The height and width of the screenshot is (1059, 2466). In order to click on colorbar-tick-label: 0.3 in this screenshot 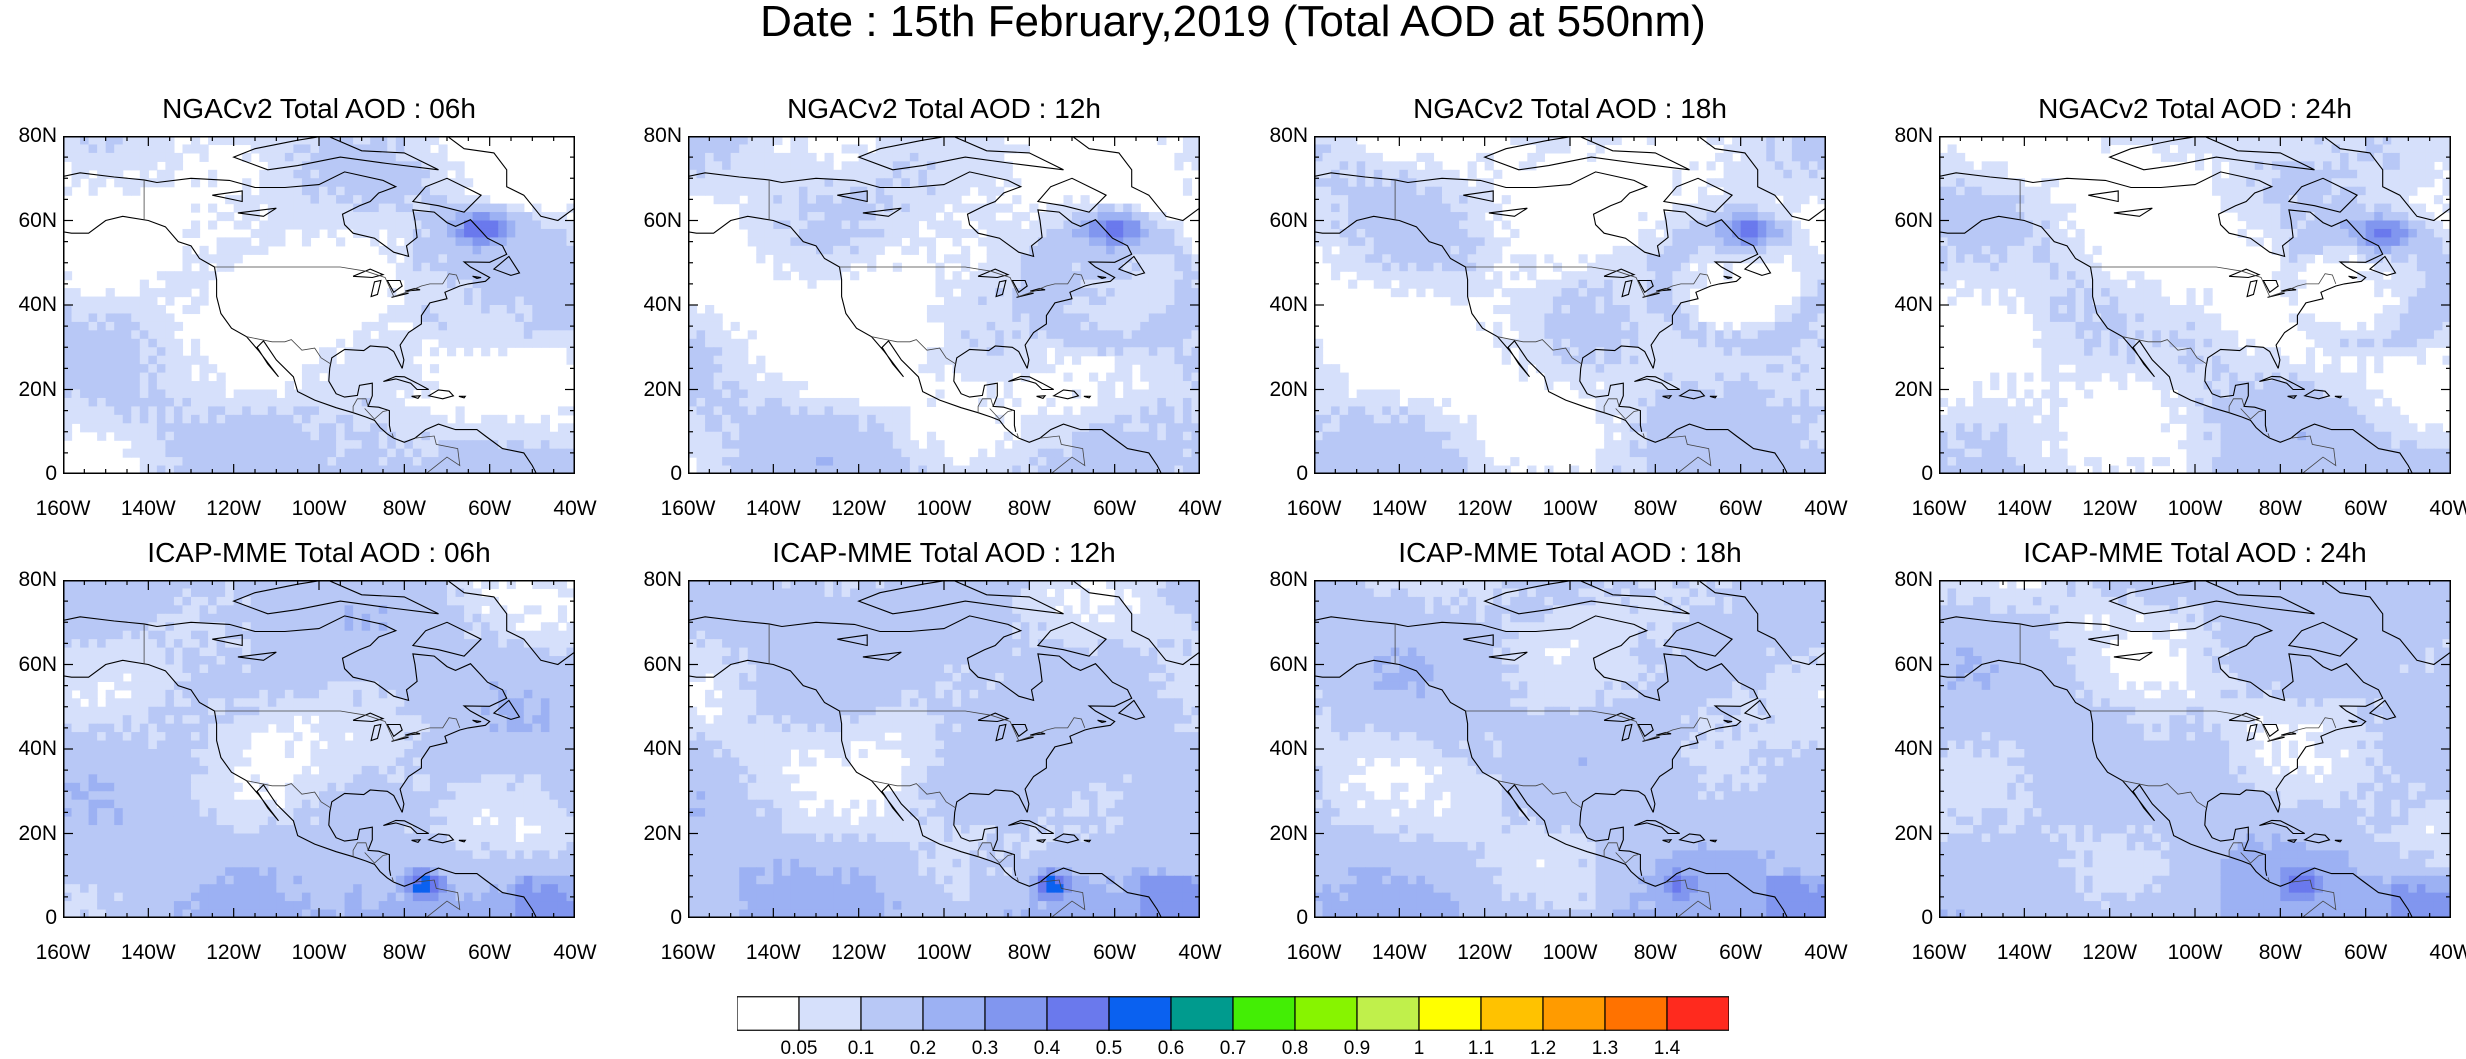, I will do `click(985, 1048)`.